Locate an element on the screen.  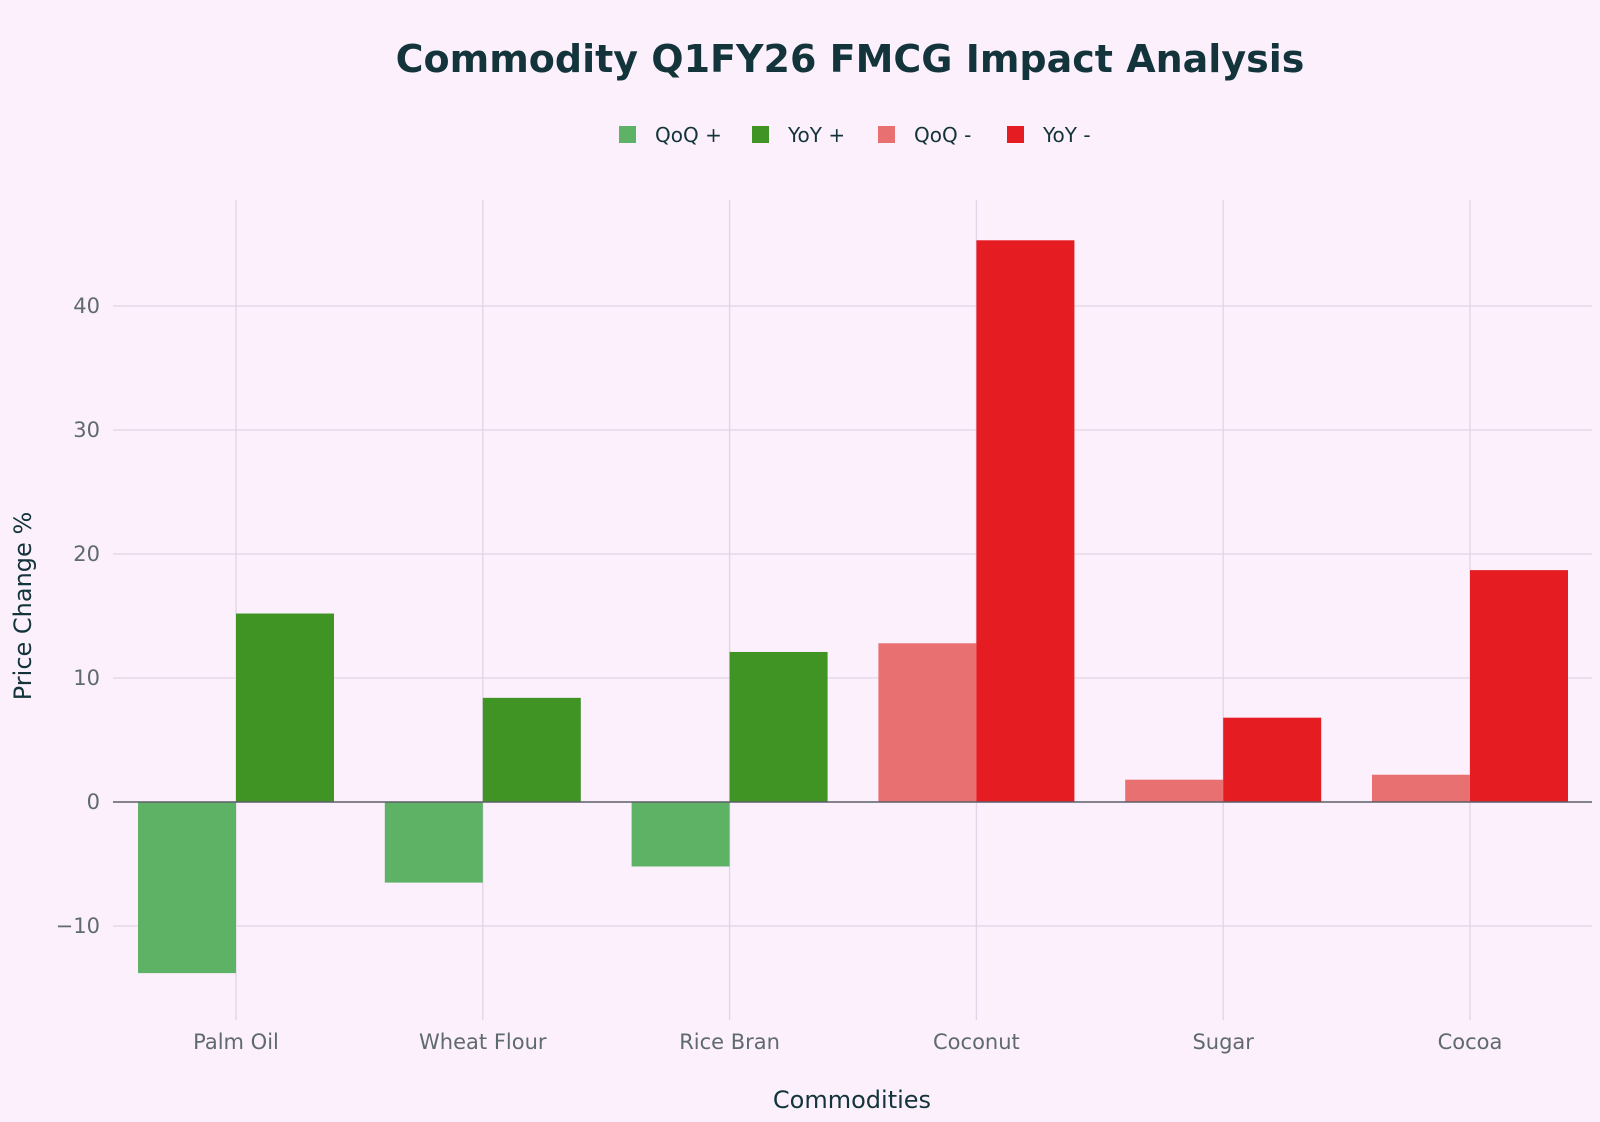
y-tick-label: 20 is located at coordinates (86, 554).